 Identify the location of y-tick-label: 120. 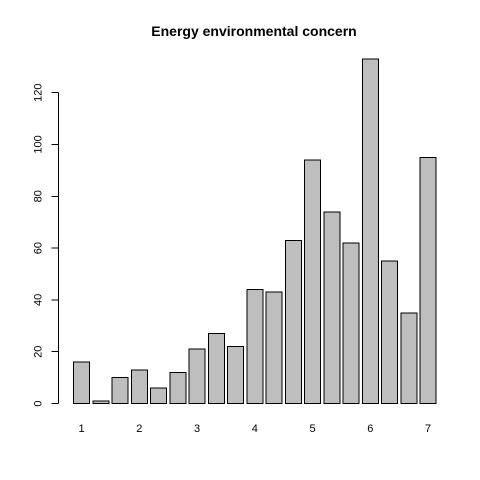
(39, 92).